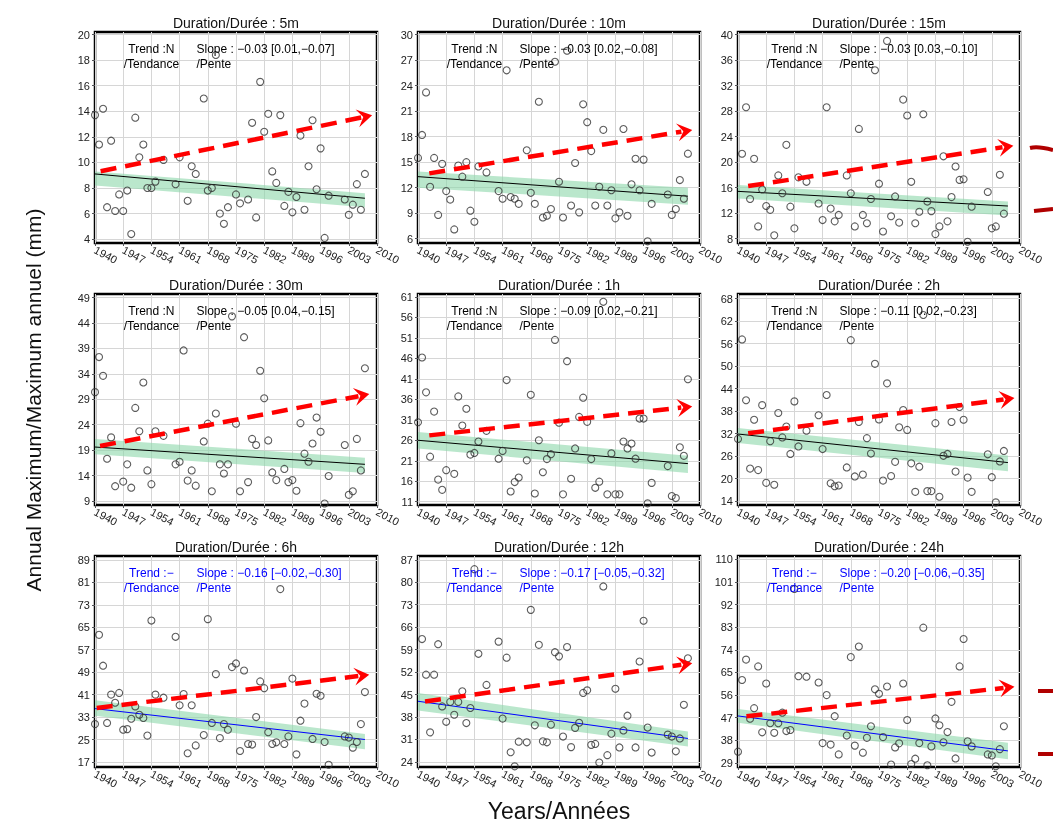 Image resolution: width=1053 pixels, height=837 pixels. What do you see at coordinates (726, 85) in the screenshot?
I see `y-tick-label: 32` at bounding box center [726, 85].